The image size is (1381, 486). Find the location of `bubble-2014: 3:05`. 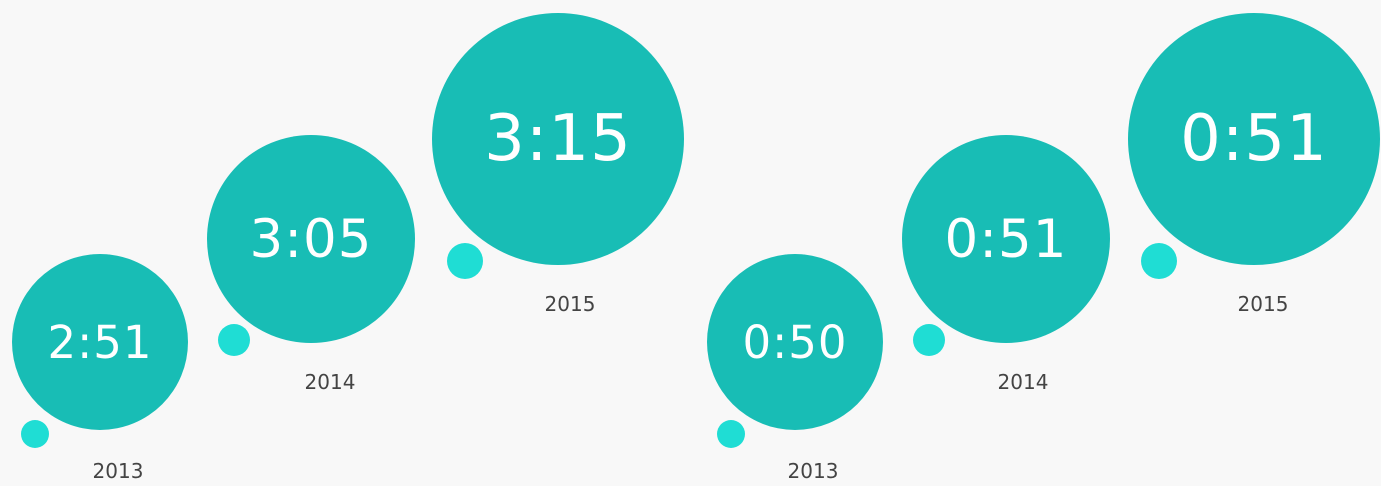

bubble-2014: 3:05 is located at coordinates (311, 239).